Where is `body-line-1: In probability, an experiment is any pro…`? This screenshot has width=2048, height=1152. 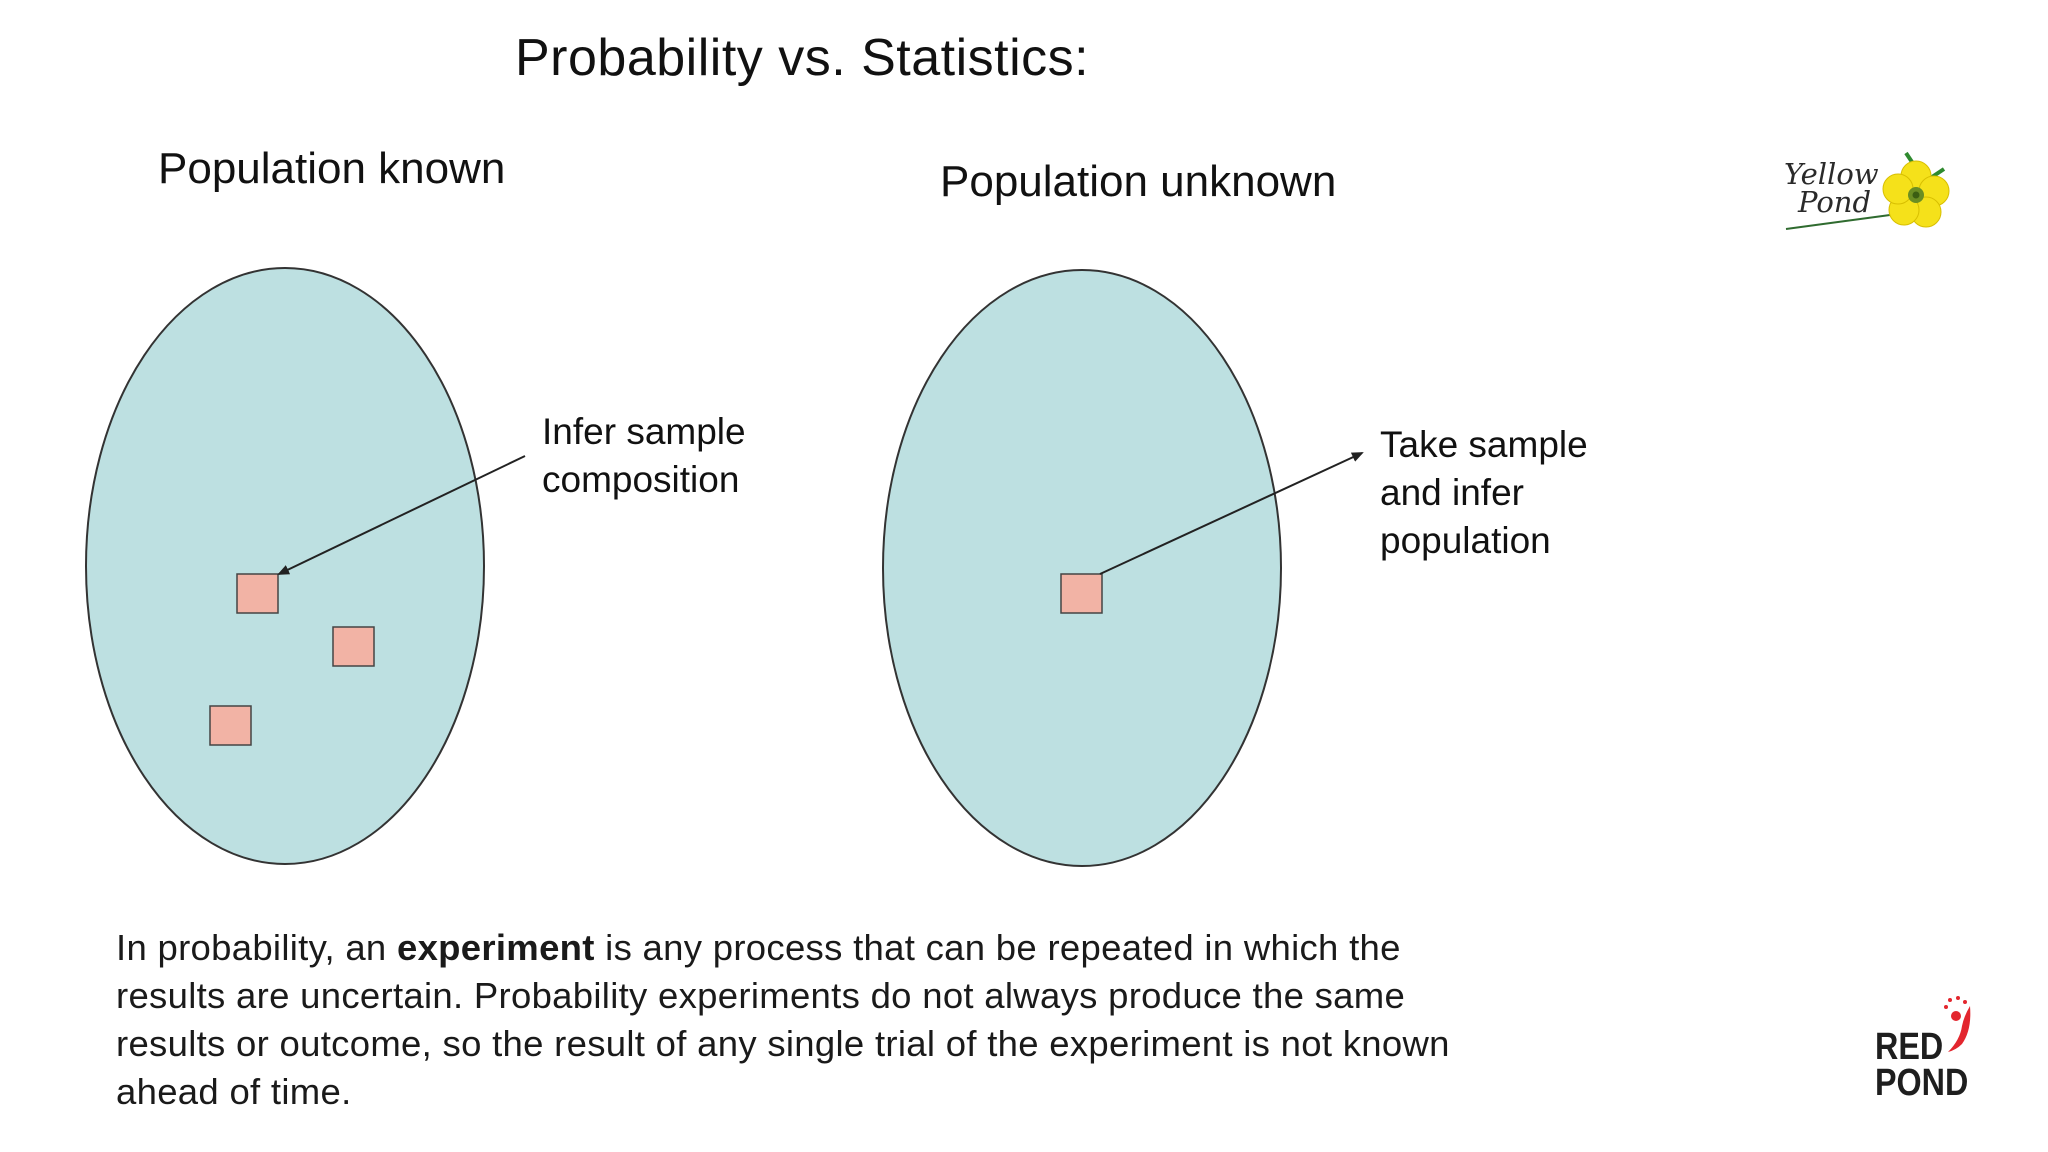 body-line-1: In probability, an experiment is any pro… is located at coordinates (876, 948).